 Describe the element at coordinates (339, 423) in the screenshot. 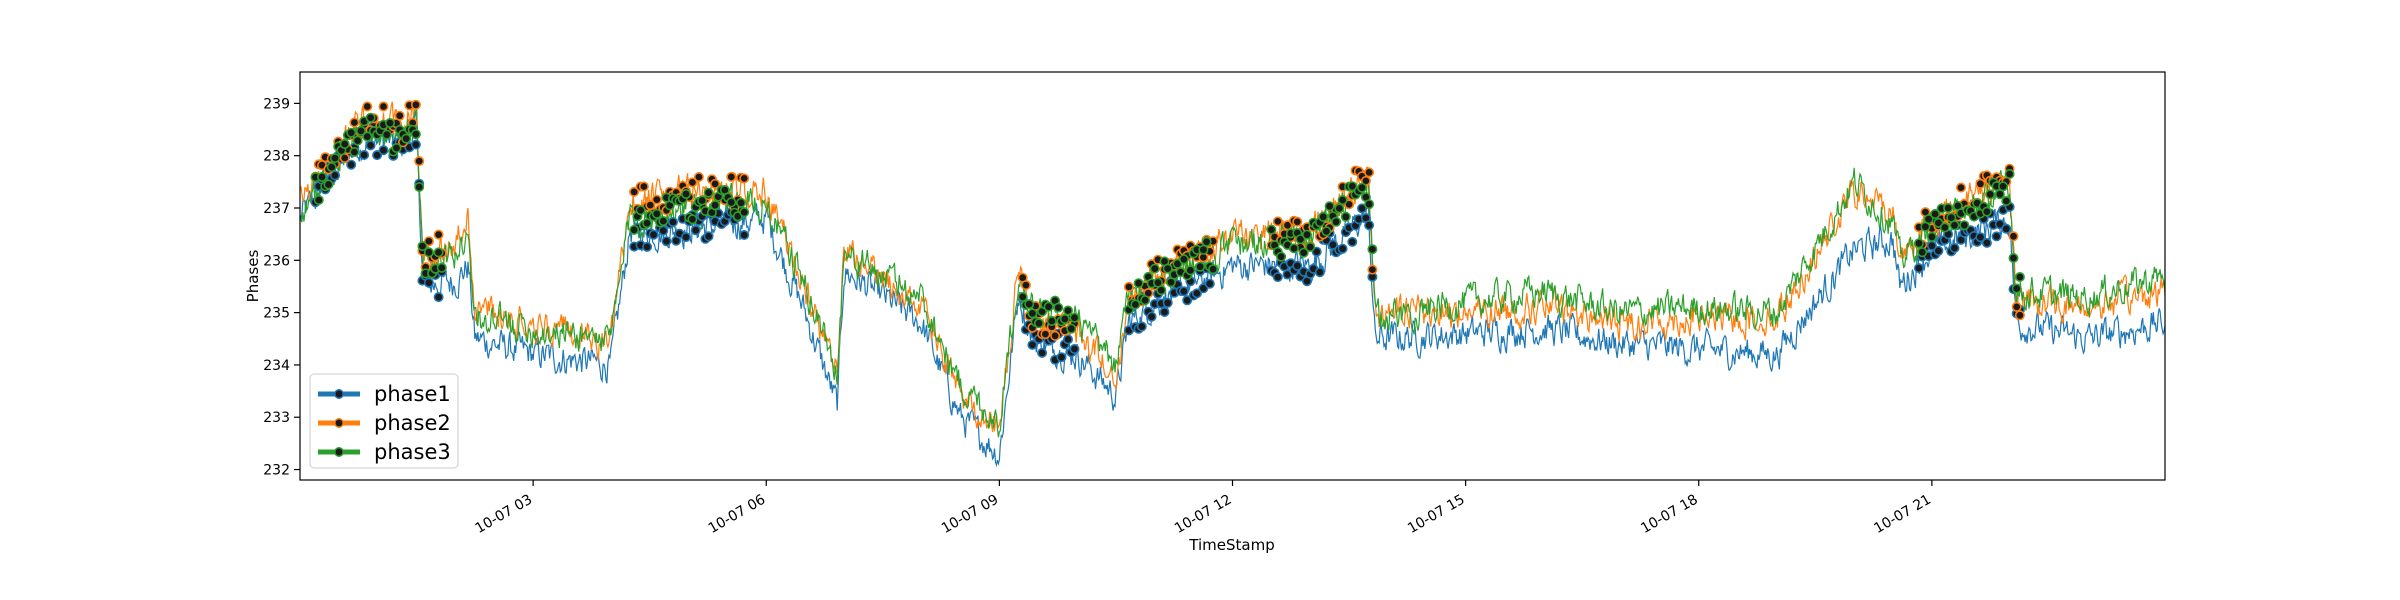

I see `legend-marker-phase2` at that location.